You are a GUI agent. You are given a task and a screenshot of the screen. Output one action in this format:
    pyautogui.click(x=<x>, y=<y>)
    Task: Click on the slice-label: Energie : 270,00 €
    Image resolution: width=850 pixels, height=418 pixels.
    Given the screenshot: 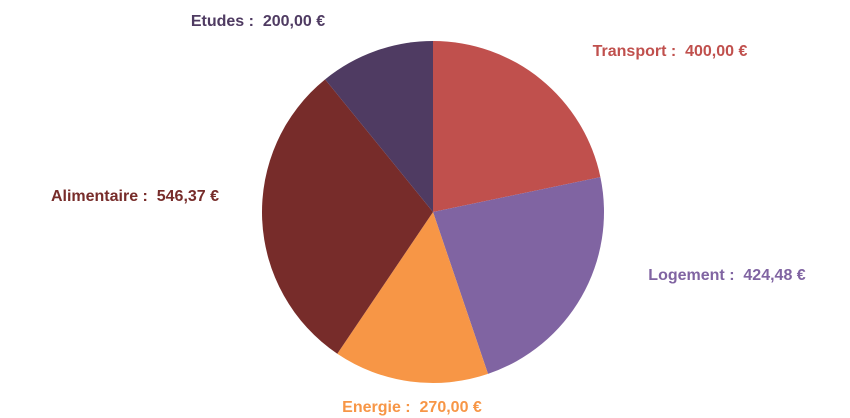 What is the action you would take?
    pyautogui.click(x=412, y=407)
    